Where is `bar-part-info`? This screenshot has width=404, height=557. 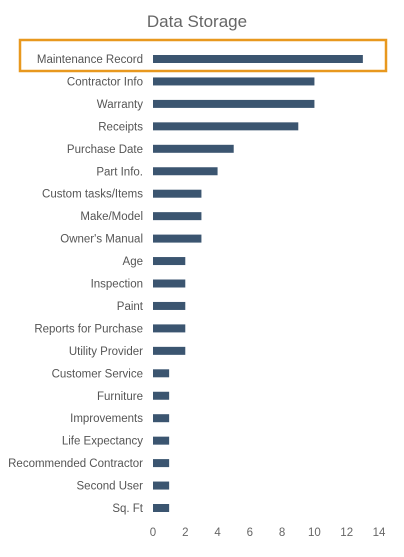 bar-part-info is located at coordinates (185, 171).